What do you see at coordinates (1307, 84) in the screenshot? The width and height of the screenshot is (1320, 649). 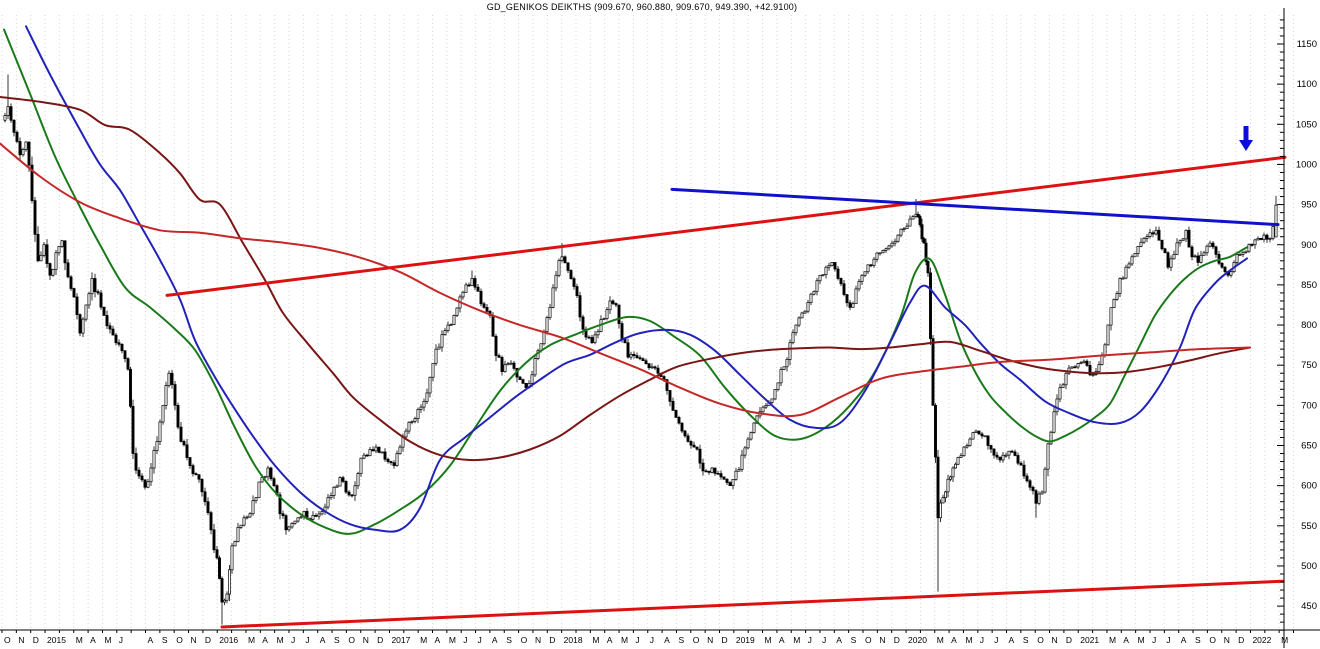 I see `y-axis-label: 1100` at bounding box center [1307, 84].